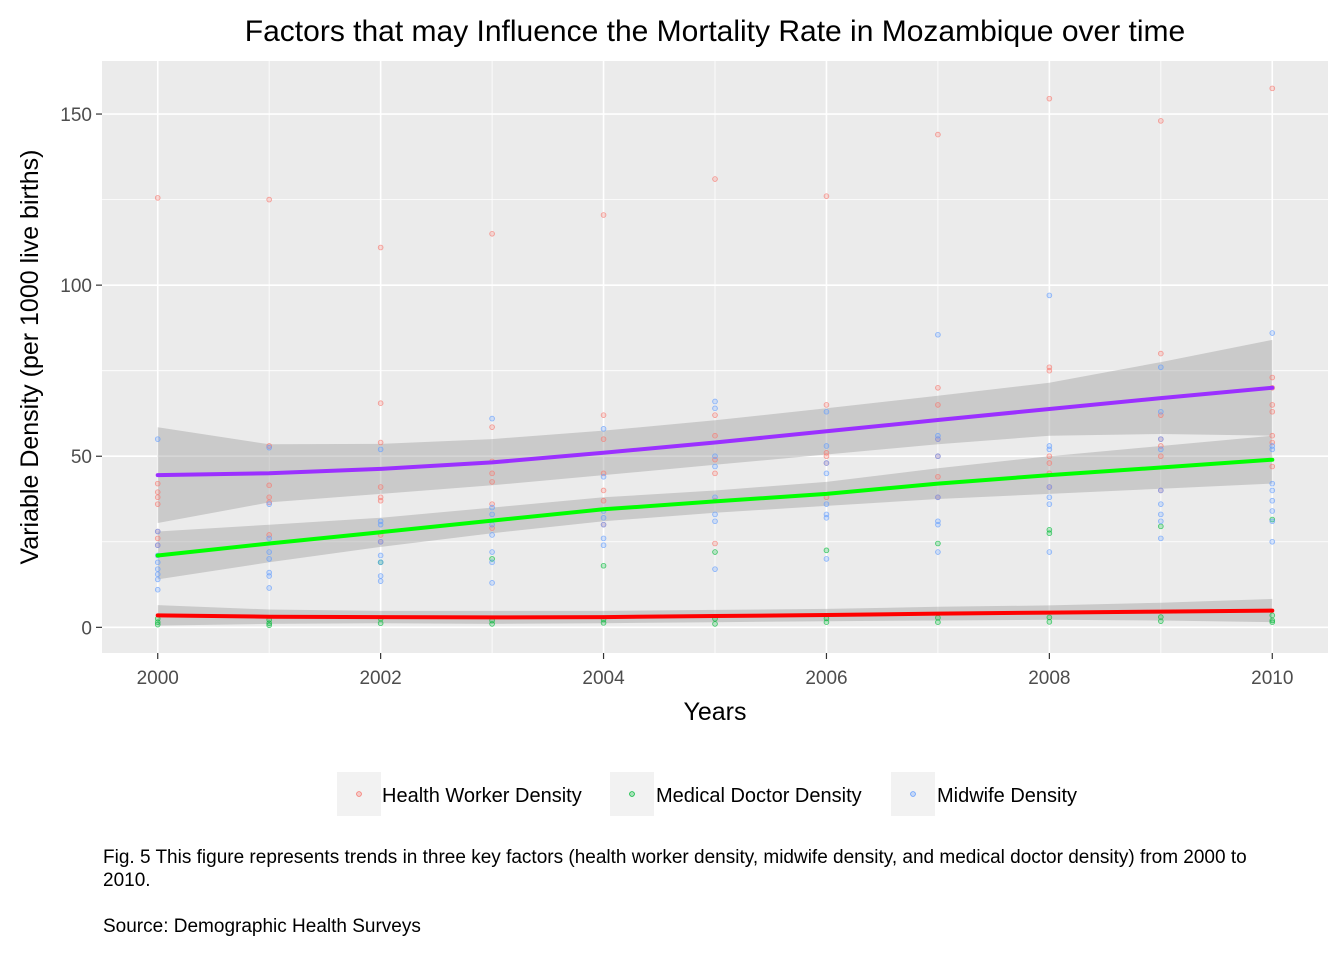  Describe the element at coordinates (1049, 678) in the screenshot. I see `x-tick-label: 2008` at that location.